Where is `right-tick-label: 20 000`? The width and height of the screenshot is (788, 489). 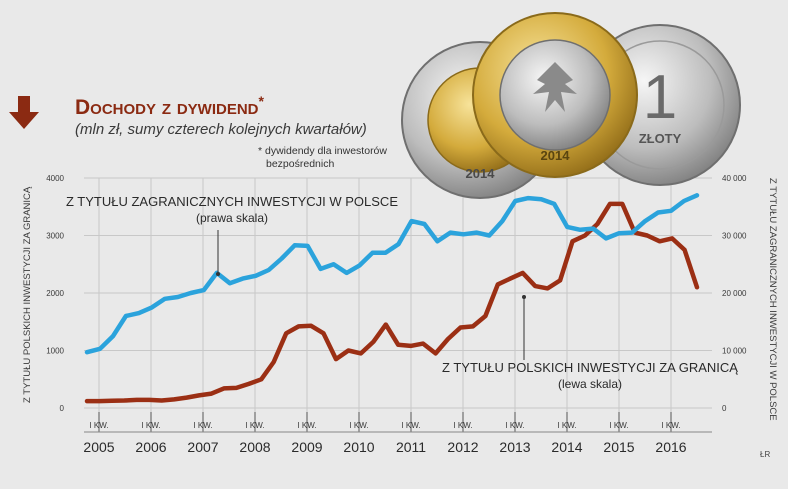 right-tick-label: 20 000 is located at coordinates (734, 293).